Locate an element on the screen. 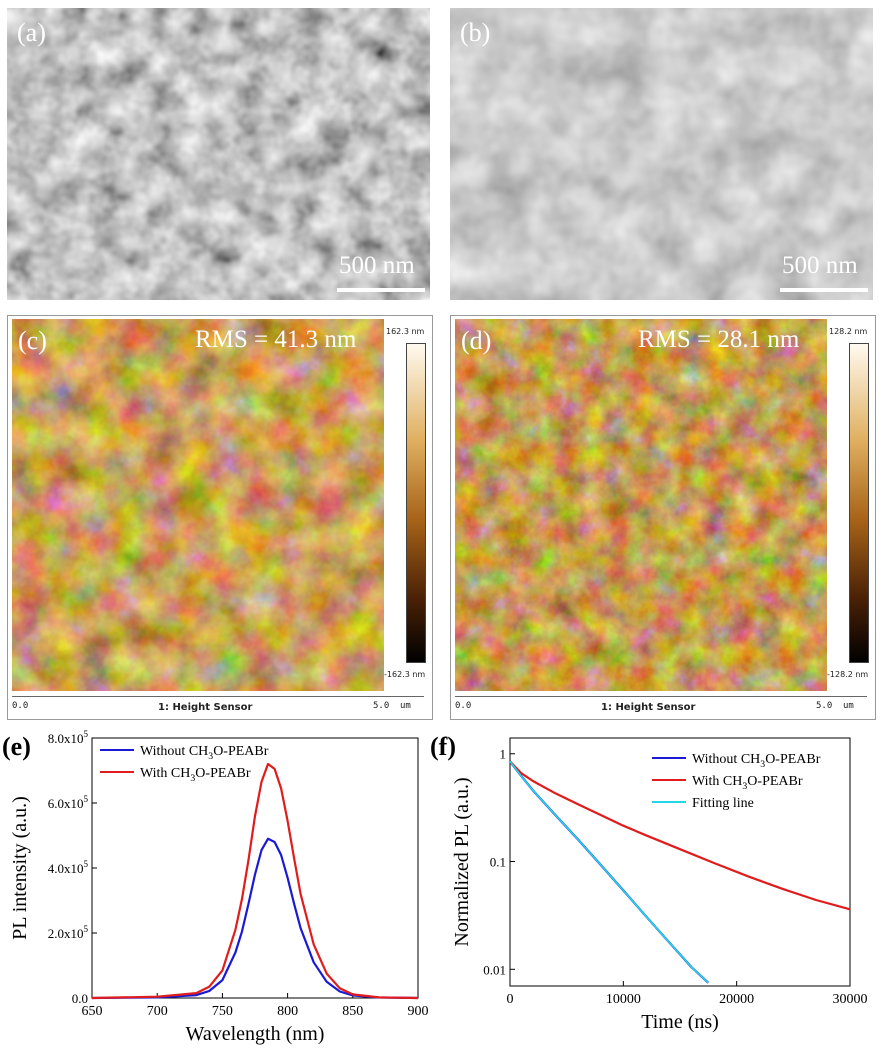  scale-bar-label-b: 500 nm is located at coordinates (820, 265).